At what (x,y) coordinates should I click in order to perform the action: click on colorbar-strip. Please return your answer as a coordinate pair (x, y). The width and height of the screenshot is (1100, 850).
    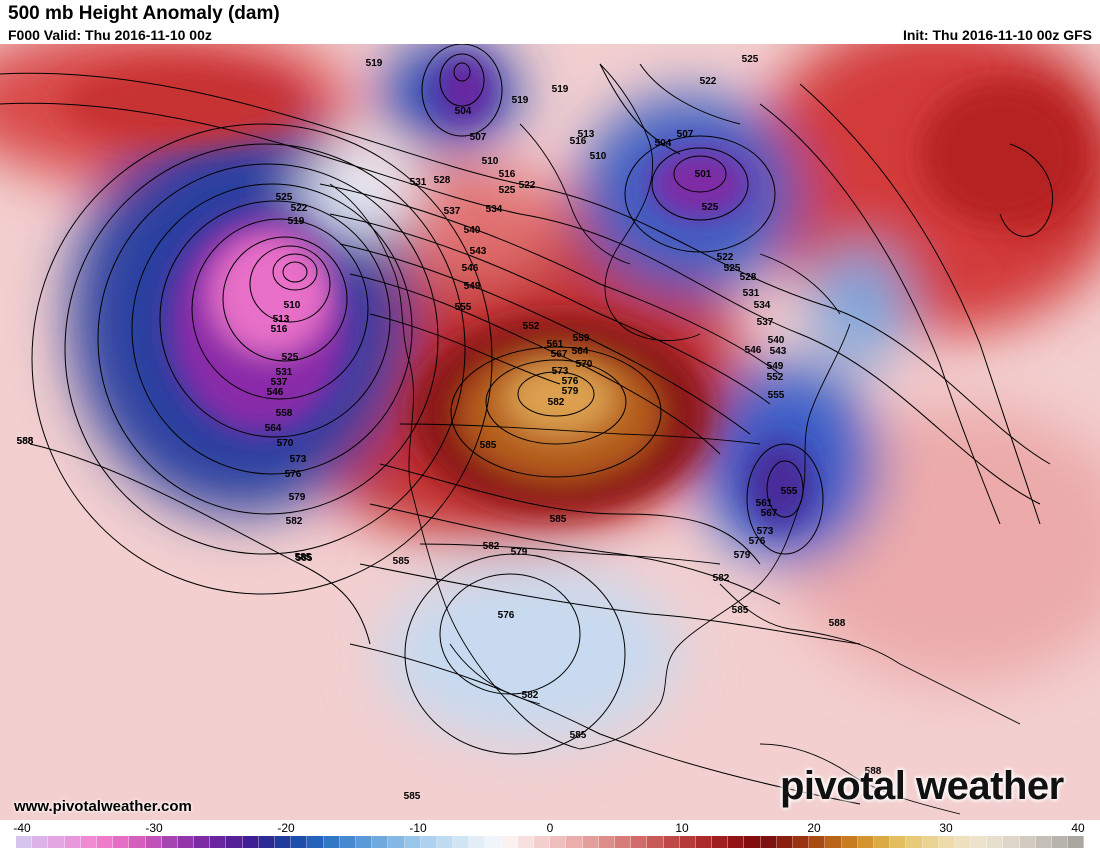
    Looking at the image, I should click on (550, 842).